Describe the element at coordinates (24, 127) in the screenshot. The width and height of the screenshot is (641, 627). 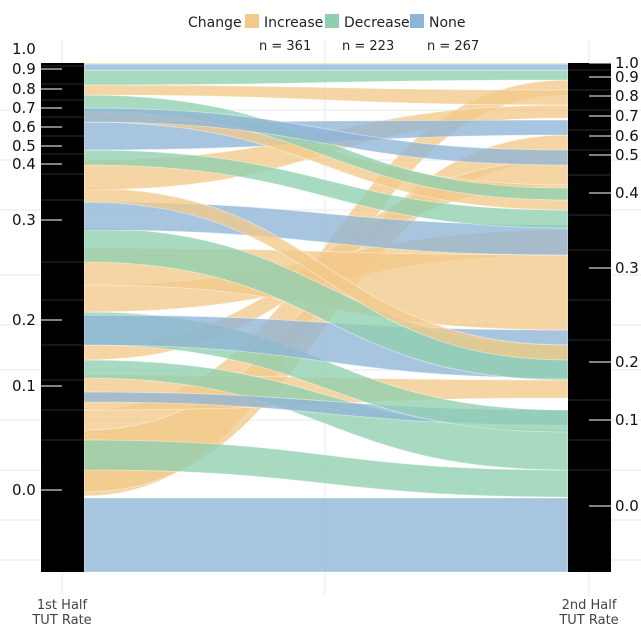
I see `left-tick-label: 0.6` at that location.